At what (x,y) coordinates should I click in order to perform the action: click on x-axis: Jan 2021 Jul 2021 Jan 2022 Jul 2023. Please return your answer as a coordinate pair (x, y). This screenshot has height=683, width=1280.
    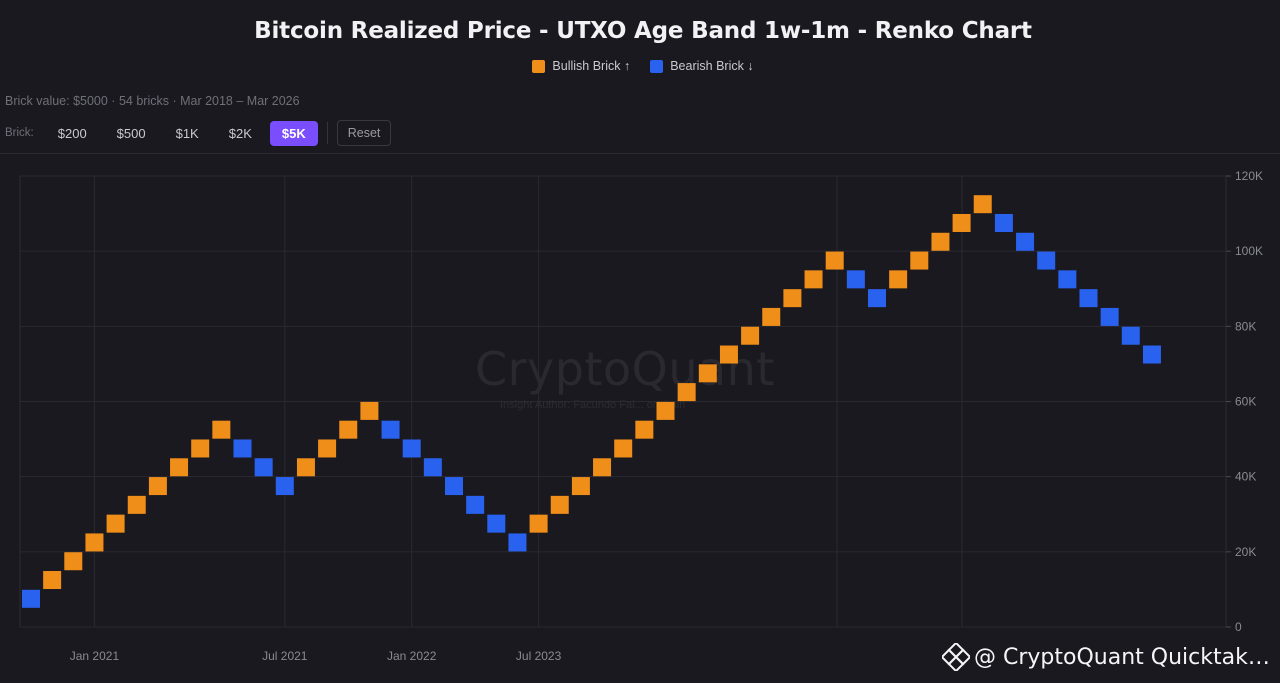
    Looking at the image, I should click on (316, 656).